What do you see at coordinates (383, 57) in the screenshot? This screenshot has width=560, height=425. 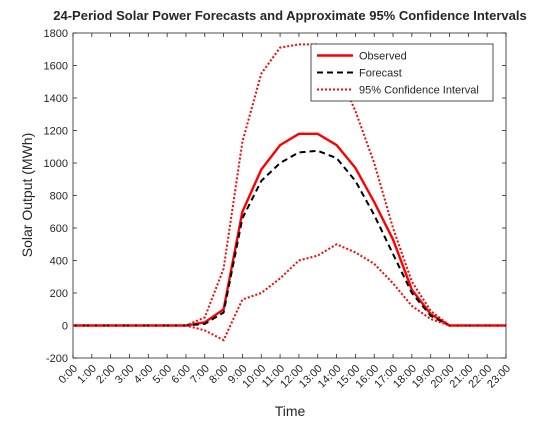 I see `legend-label: Observed` at bounding box center [383, 57].